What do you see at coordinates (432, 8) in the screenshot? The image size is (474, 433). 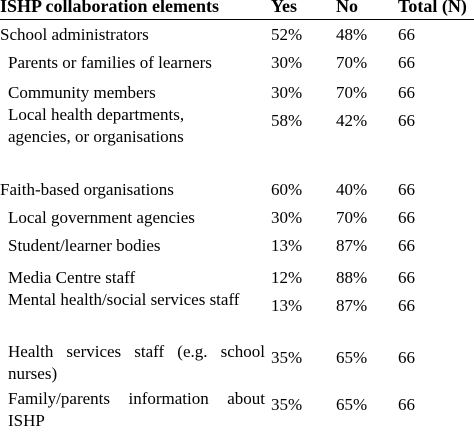 I see `header-total: Total (N)` at bounding box center [432, 8].